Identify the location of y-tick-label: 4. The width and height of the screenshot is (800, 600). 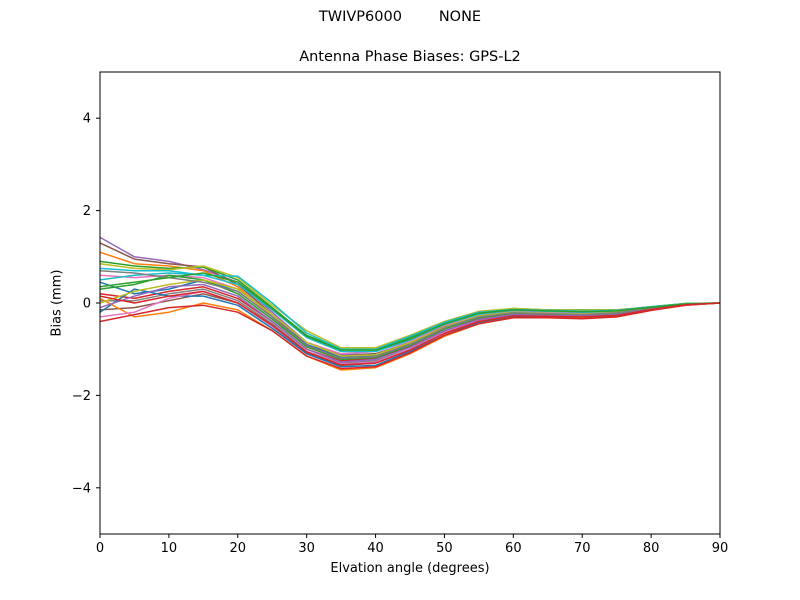
(87, 119).